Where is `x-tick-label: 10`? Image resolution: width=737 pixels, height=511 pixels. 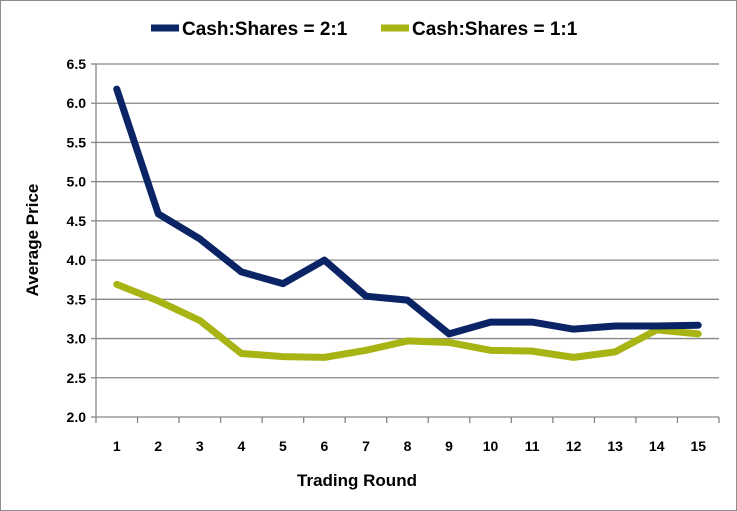 x-tick-label: 10 is located at coordinates (491, 446).